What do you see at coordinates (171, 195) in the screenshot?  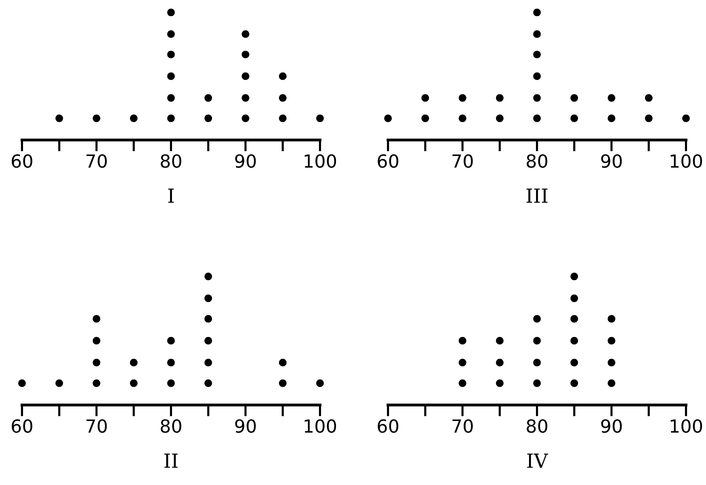 I see `x-axis-title: I` at bounding box center [171, 195].